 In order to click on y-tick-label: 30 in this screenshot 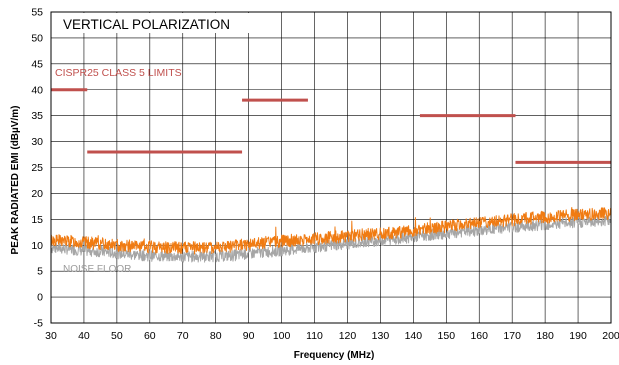, I will do `click(37, 142)`.